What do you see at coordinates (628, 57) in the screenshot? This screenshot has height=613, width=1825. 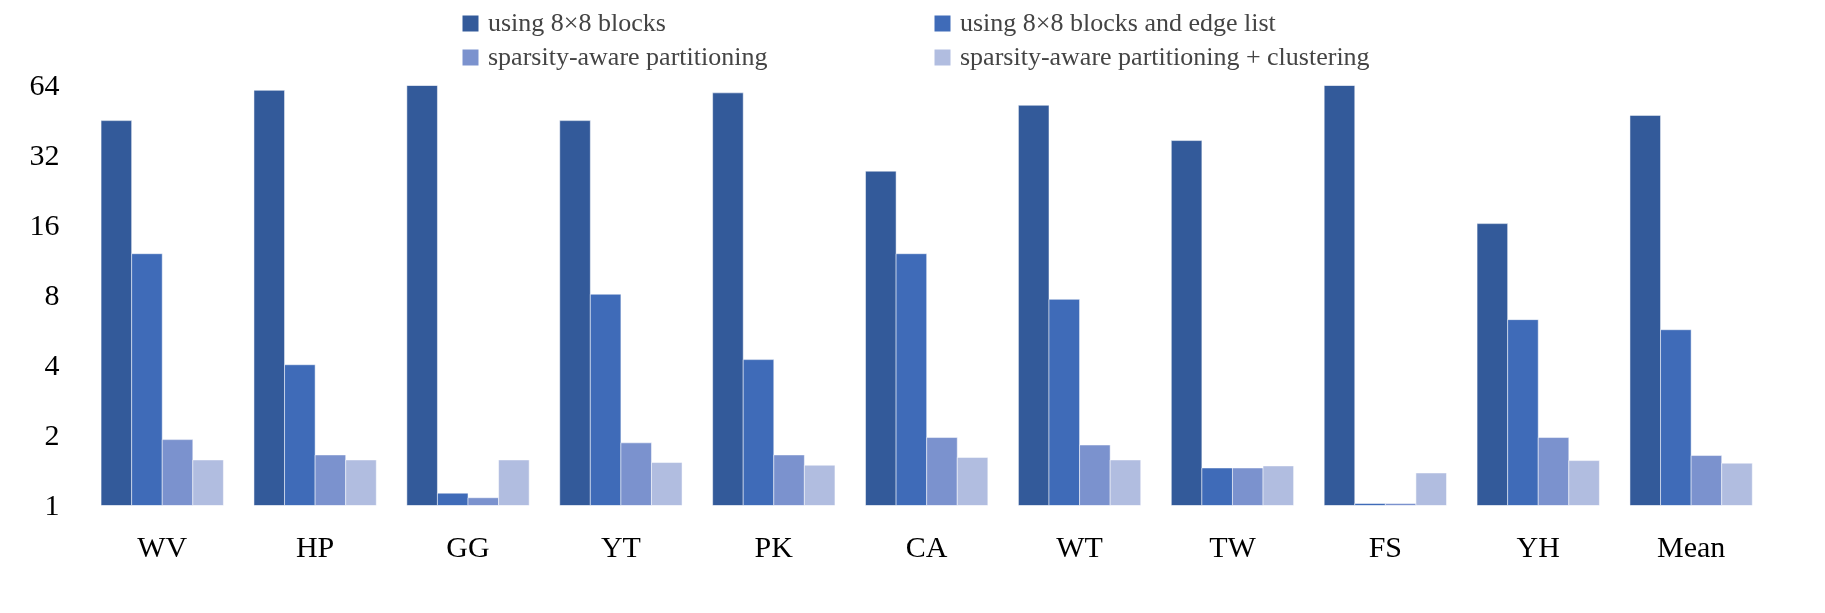 I see `legend-label: sparsity-aware partitioning` at bounding box center [628, 57].